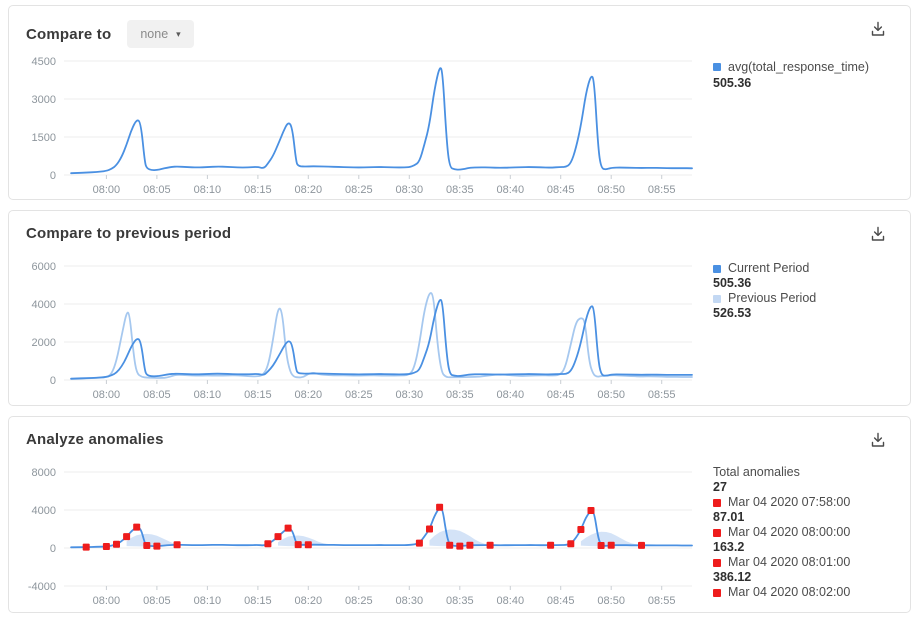 This screenshot has height=624, width=919. What do you see at coordinates (42, 587) in the screenshot?
I see `svg-text: -4000` at bounding box center [42, 587].